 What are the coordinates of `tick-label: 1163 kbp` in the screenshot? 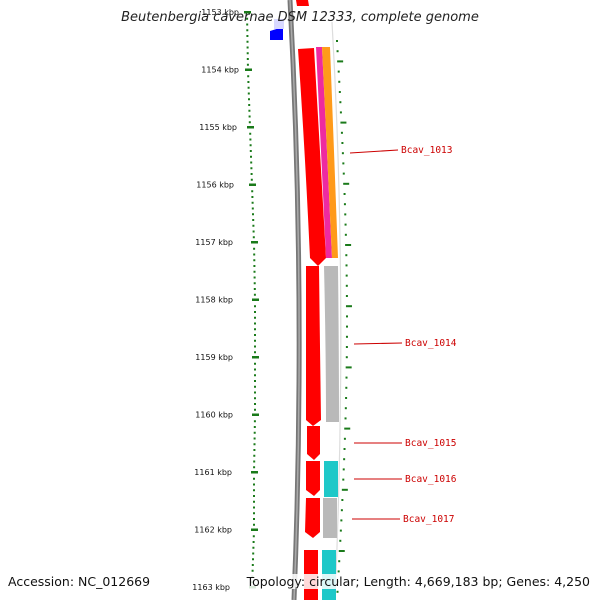 It's located at (211, 587).